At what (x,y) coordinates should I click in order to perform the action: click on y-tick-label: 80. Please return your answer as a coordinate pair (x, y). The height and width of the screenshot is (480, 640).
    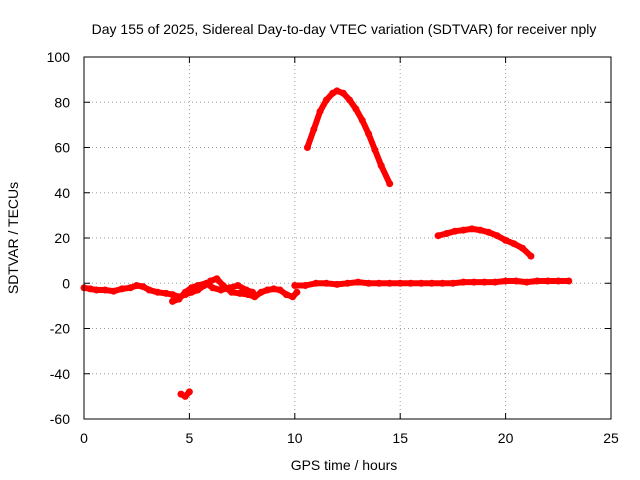
    Looking at the image, I should click on (62, 102).